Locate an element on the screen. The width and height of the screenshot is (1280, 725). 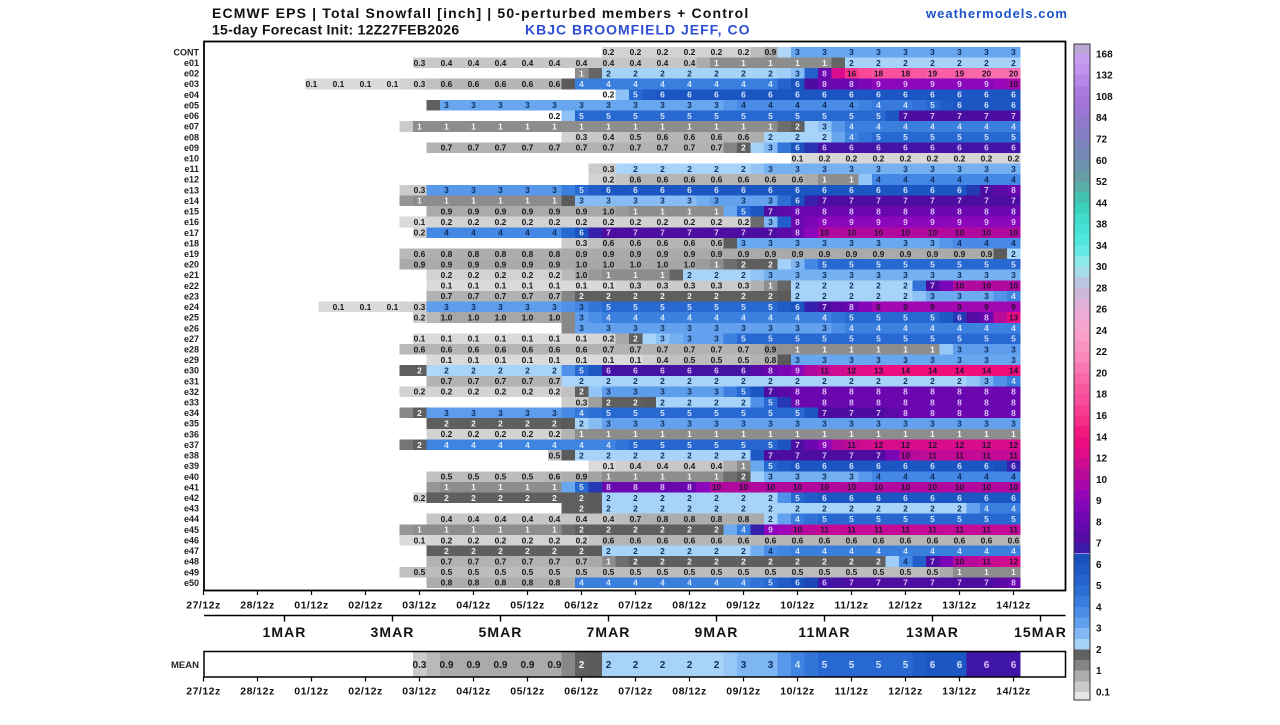
svg-text: e49 is located at coordinates (191, 572).